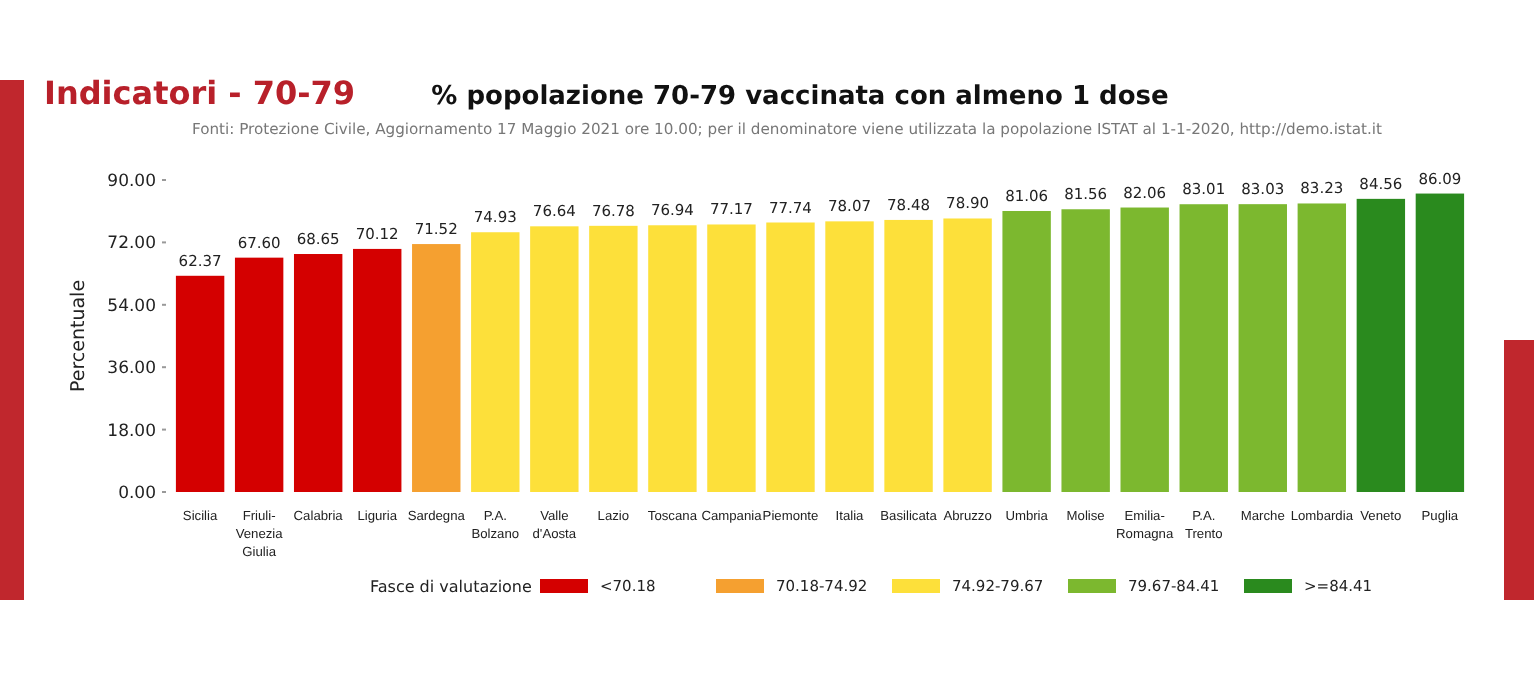 The image size is (1534, 682). What do you see at coordinates (131, 306) in the screenshot?
I see `y-tick-label: 54.00` at bounding box center [131, 306].